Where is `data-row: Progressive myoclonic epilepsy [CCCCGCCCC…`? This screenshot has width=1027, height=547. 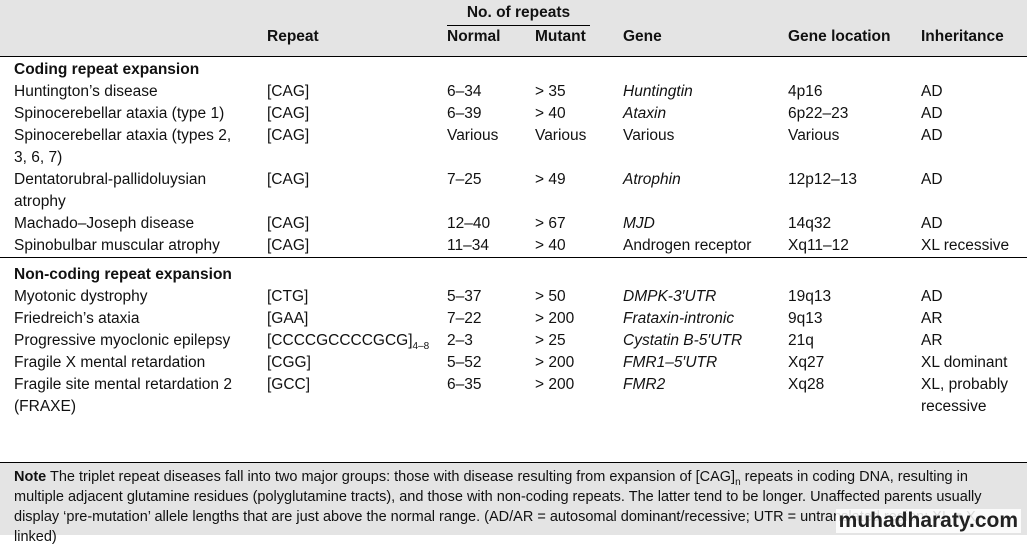 data-row: Progressive myoclonic epilepsy [CCCCGCCCC… is located at coordinates (513, 341).